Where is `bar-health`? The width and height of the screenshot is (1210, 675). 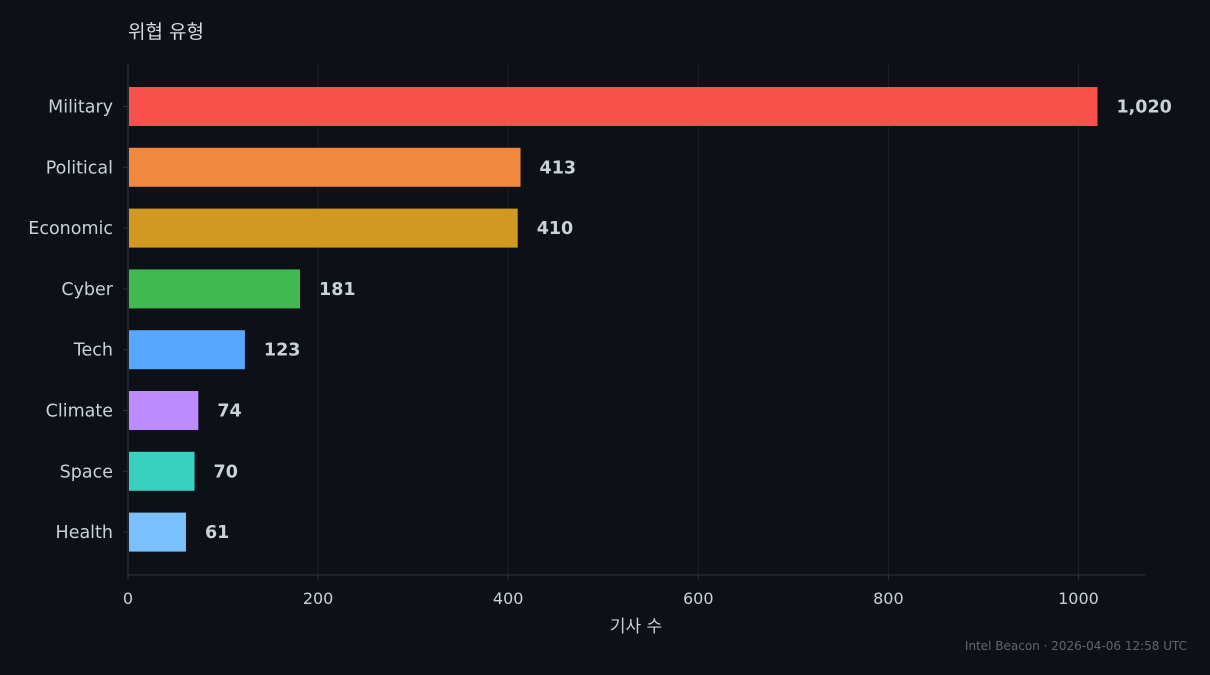
bar-health is located at coordinates (157, 532).